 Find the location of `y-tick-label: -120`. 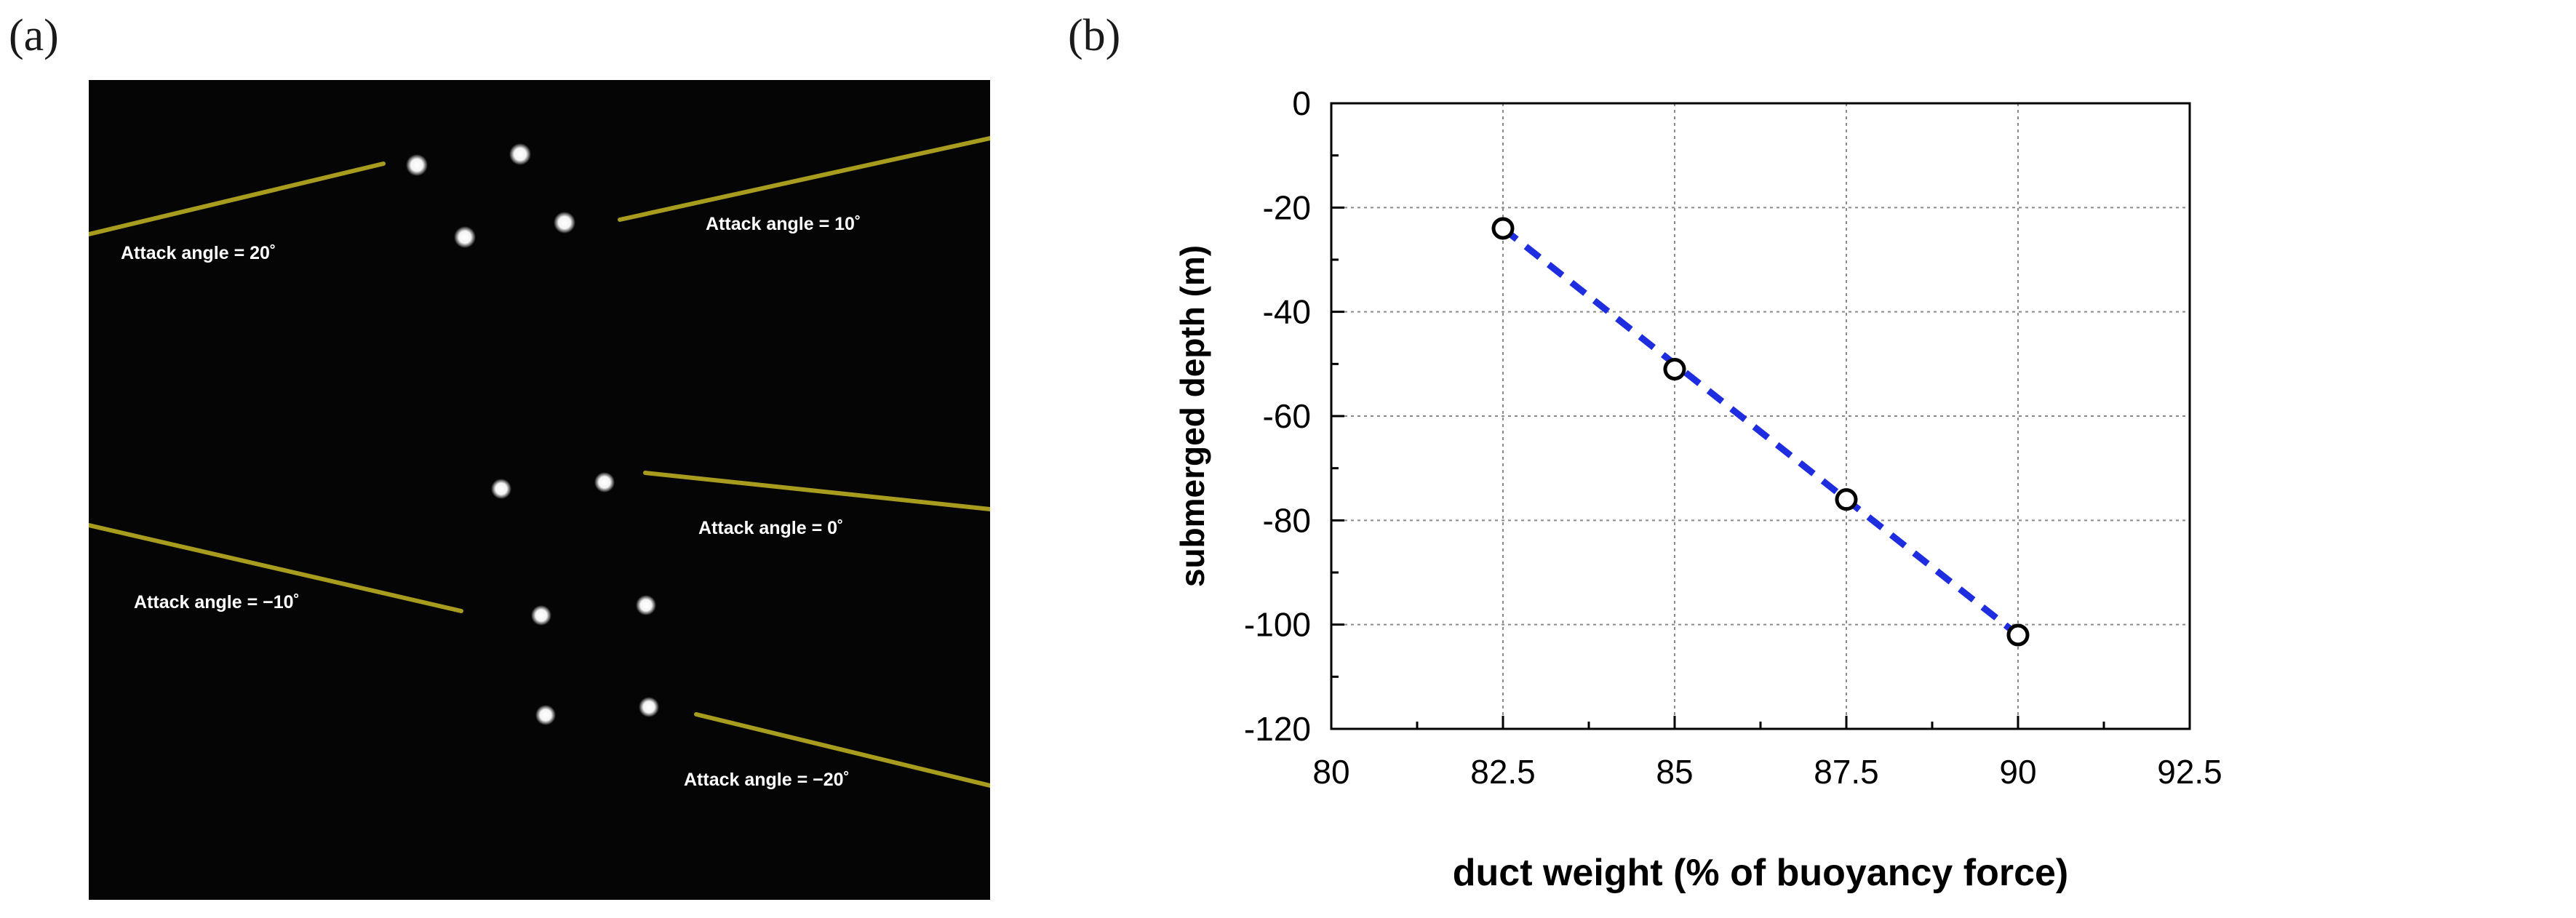

y-tick-label: -120 is located at coordinates (1277, 729).